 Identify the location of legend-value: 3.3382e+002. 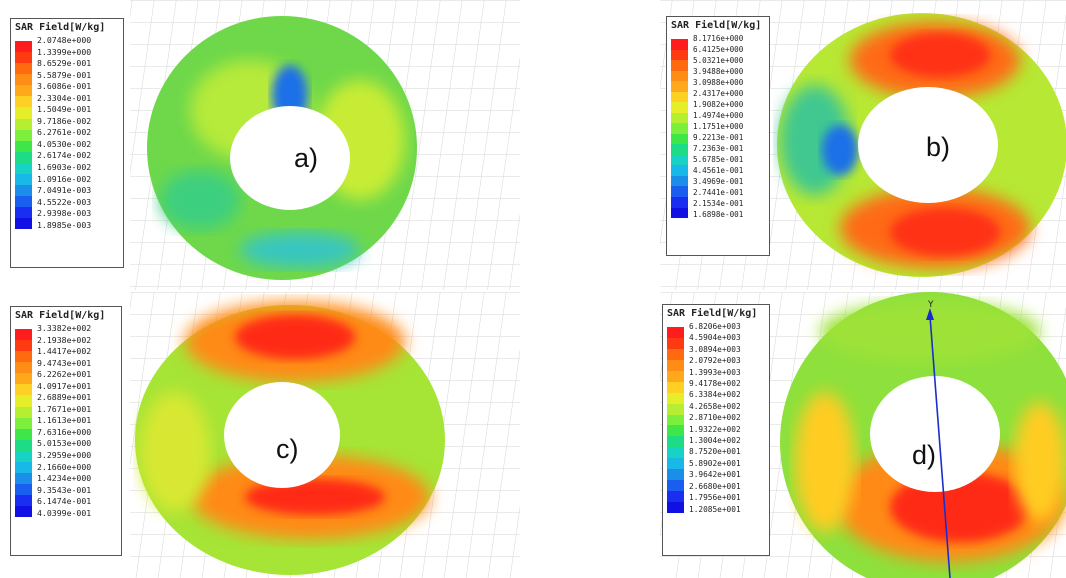
(64, 328).